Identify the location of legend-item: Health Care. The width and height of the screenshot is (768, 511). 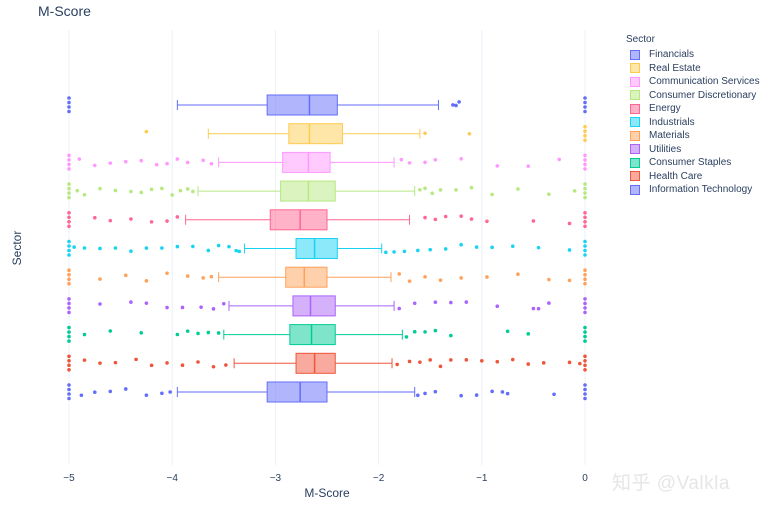
(693, 177).